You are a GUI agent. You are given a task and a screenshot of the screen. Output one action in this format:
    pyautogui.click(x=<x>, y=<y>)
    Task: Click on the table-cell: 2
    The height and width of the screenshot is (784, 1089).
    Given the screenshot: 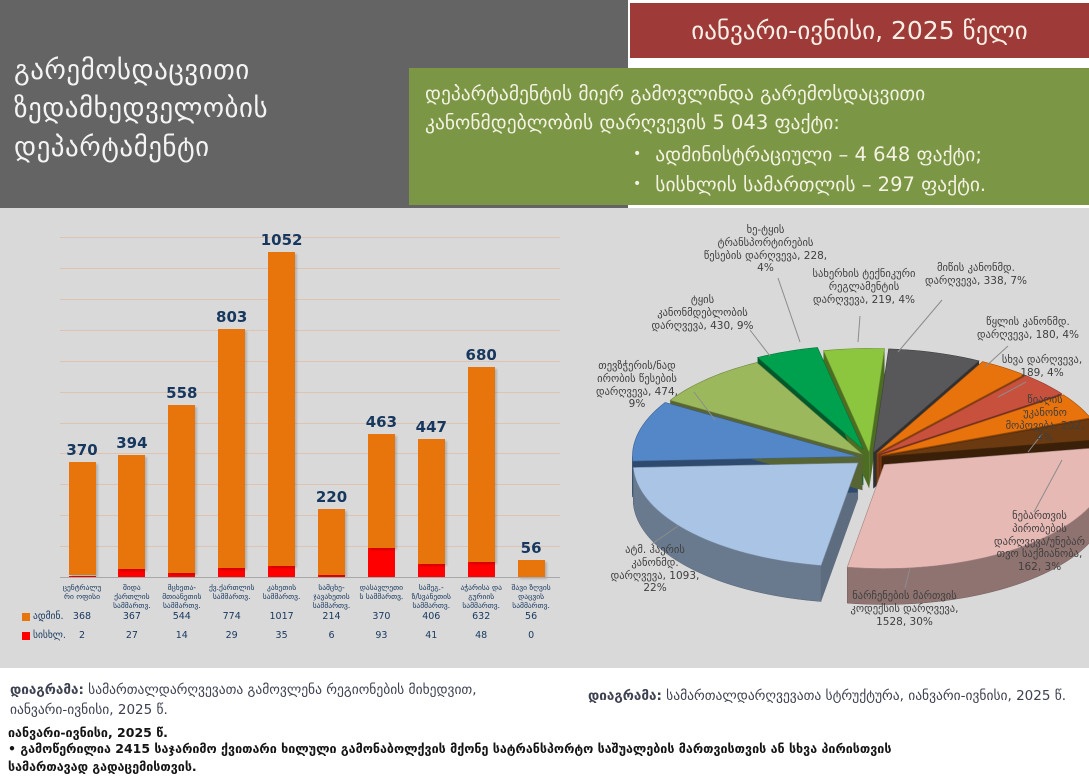 What is the action you would take?
    pyautogui.click(x=82, y=635)
    